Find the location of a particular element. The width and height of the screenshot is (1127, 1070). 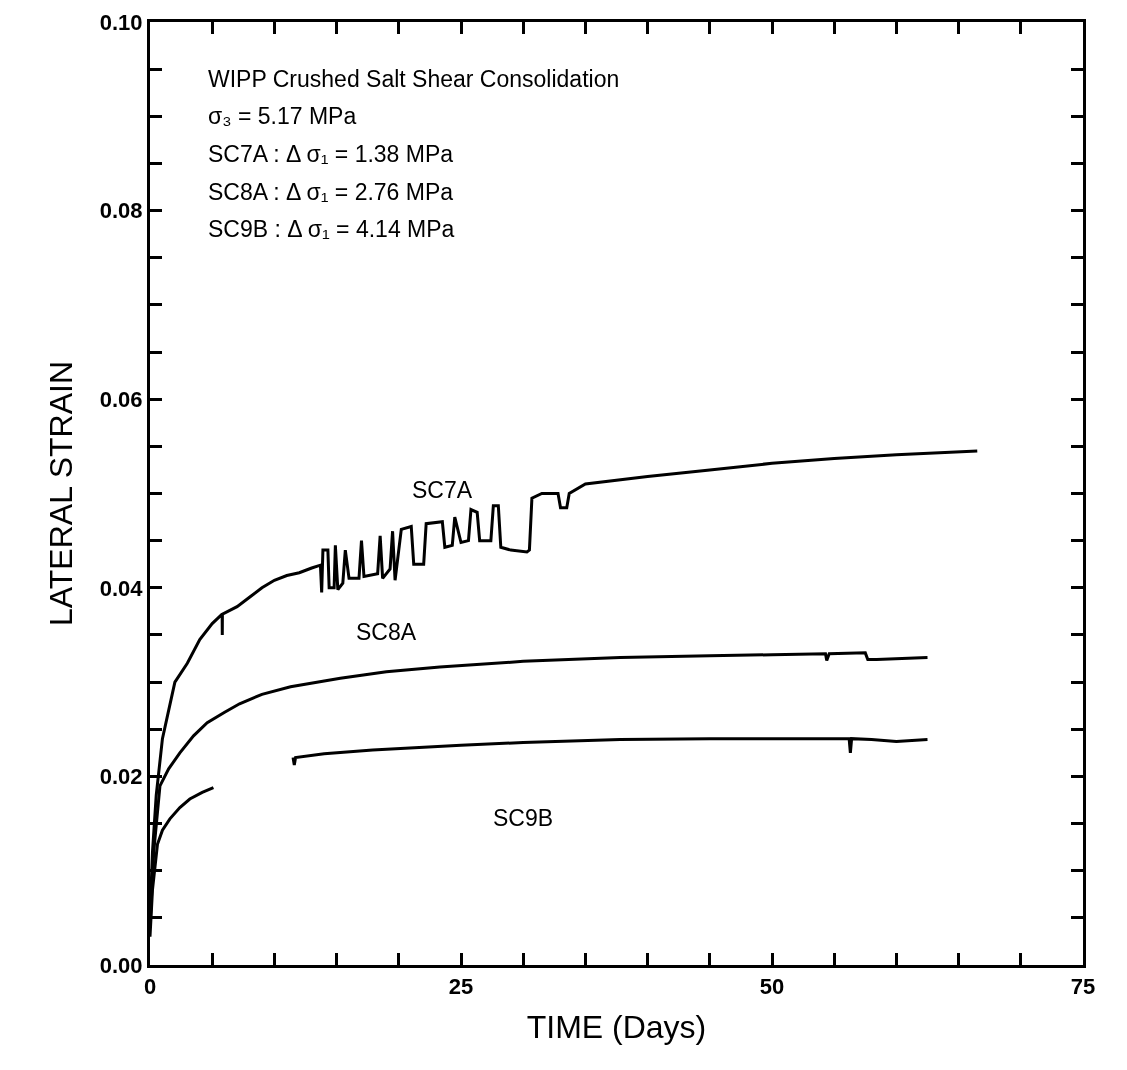

series-label: SC7A is located at coordinates (442, 490).